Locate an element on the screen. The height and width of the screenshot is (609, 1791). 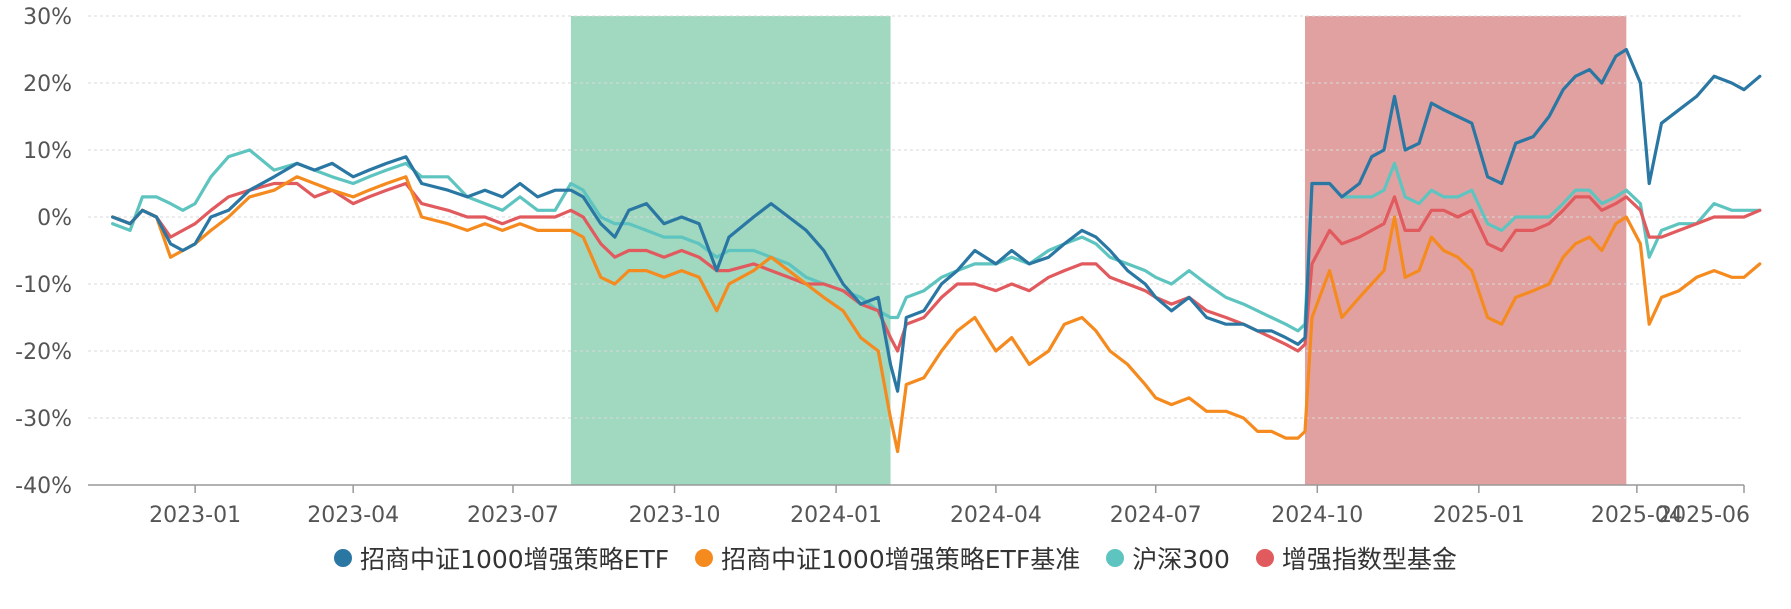
y-tick-label: 20% is located at coordinates (47, 84).